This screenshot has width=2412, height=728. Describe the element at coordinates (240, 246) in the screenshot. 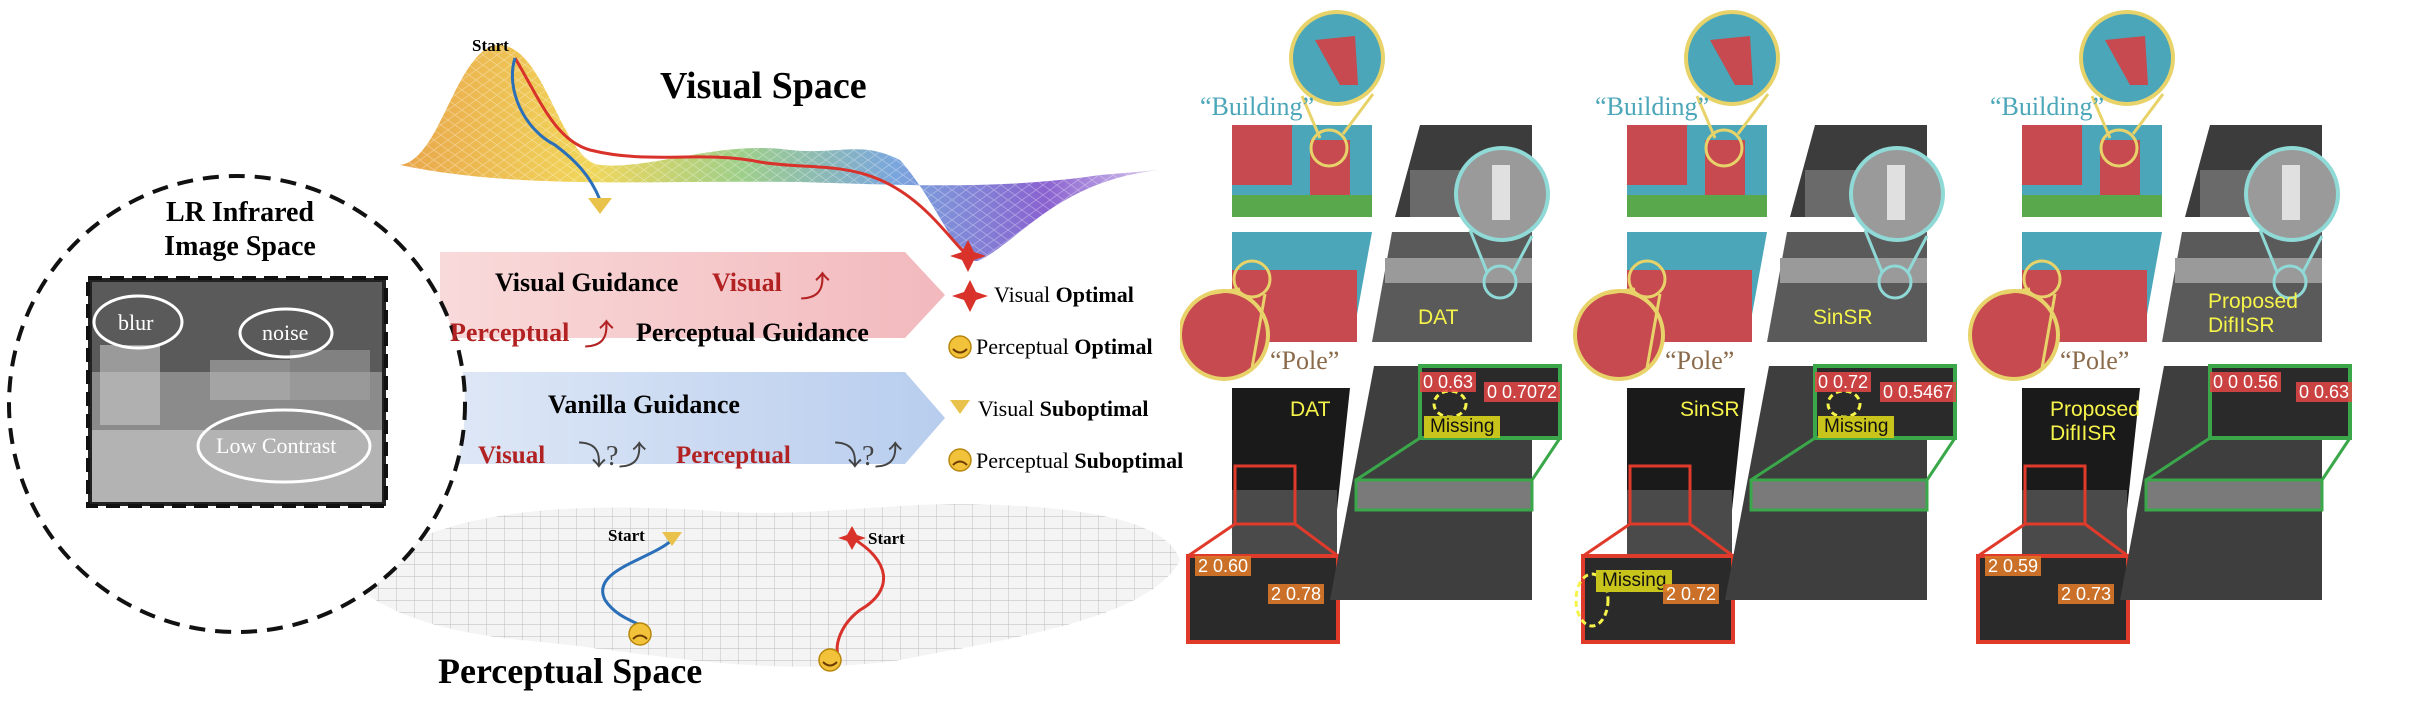

I see `lr-title-line2: Image Space` at that location.